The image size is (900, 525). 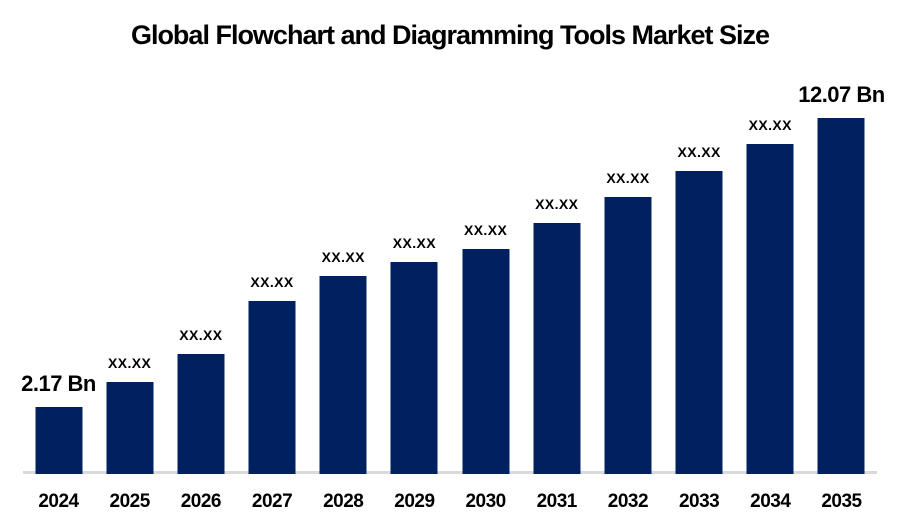 What do you see at coordinates (841, 501) in the screenshot?
I see `x-tick-label-2035: 2035` at bounding box center [841, 501].